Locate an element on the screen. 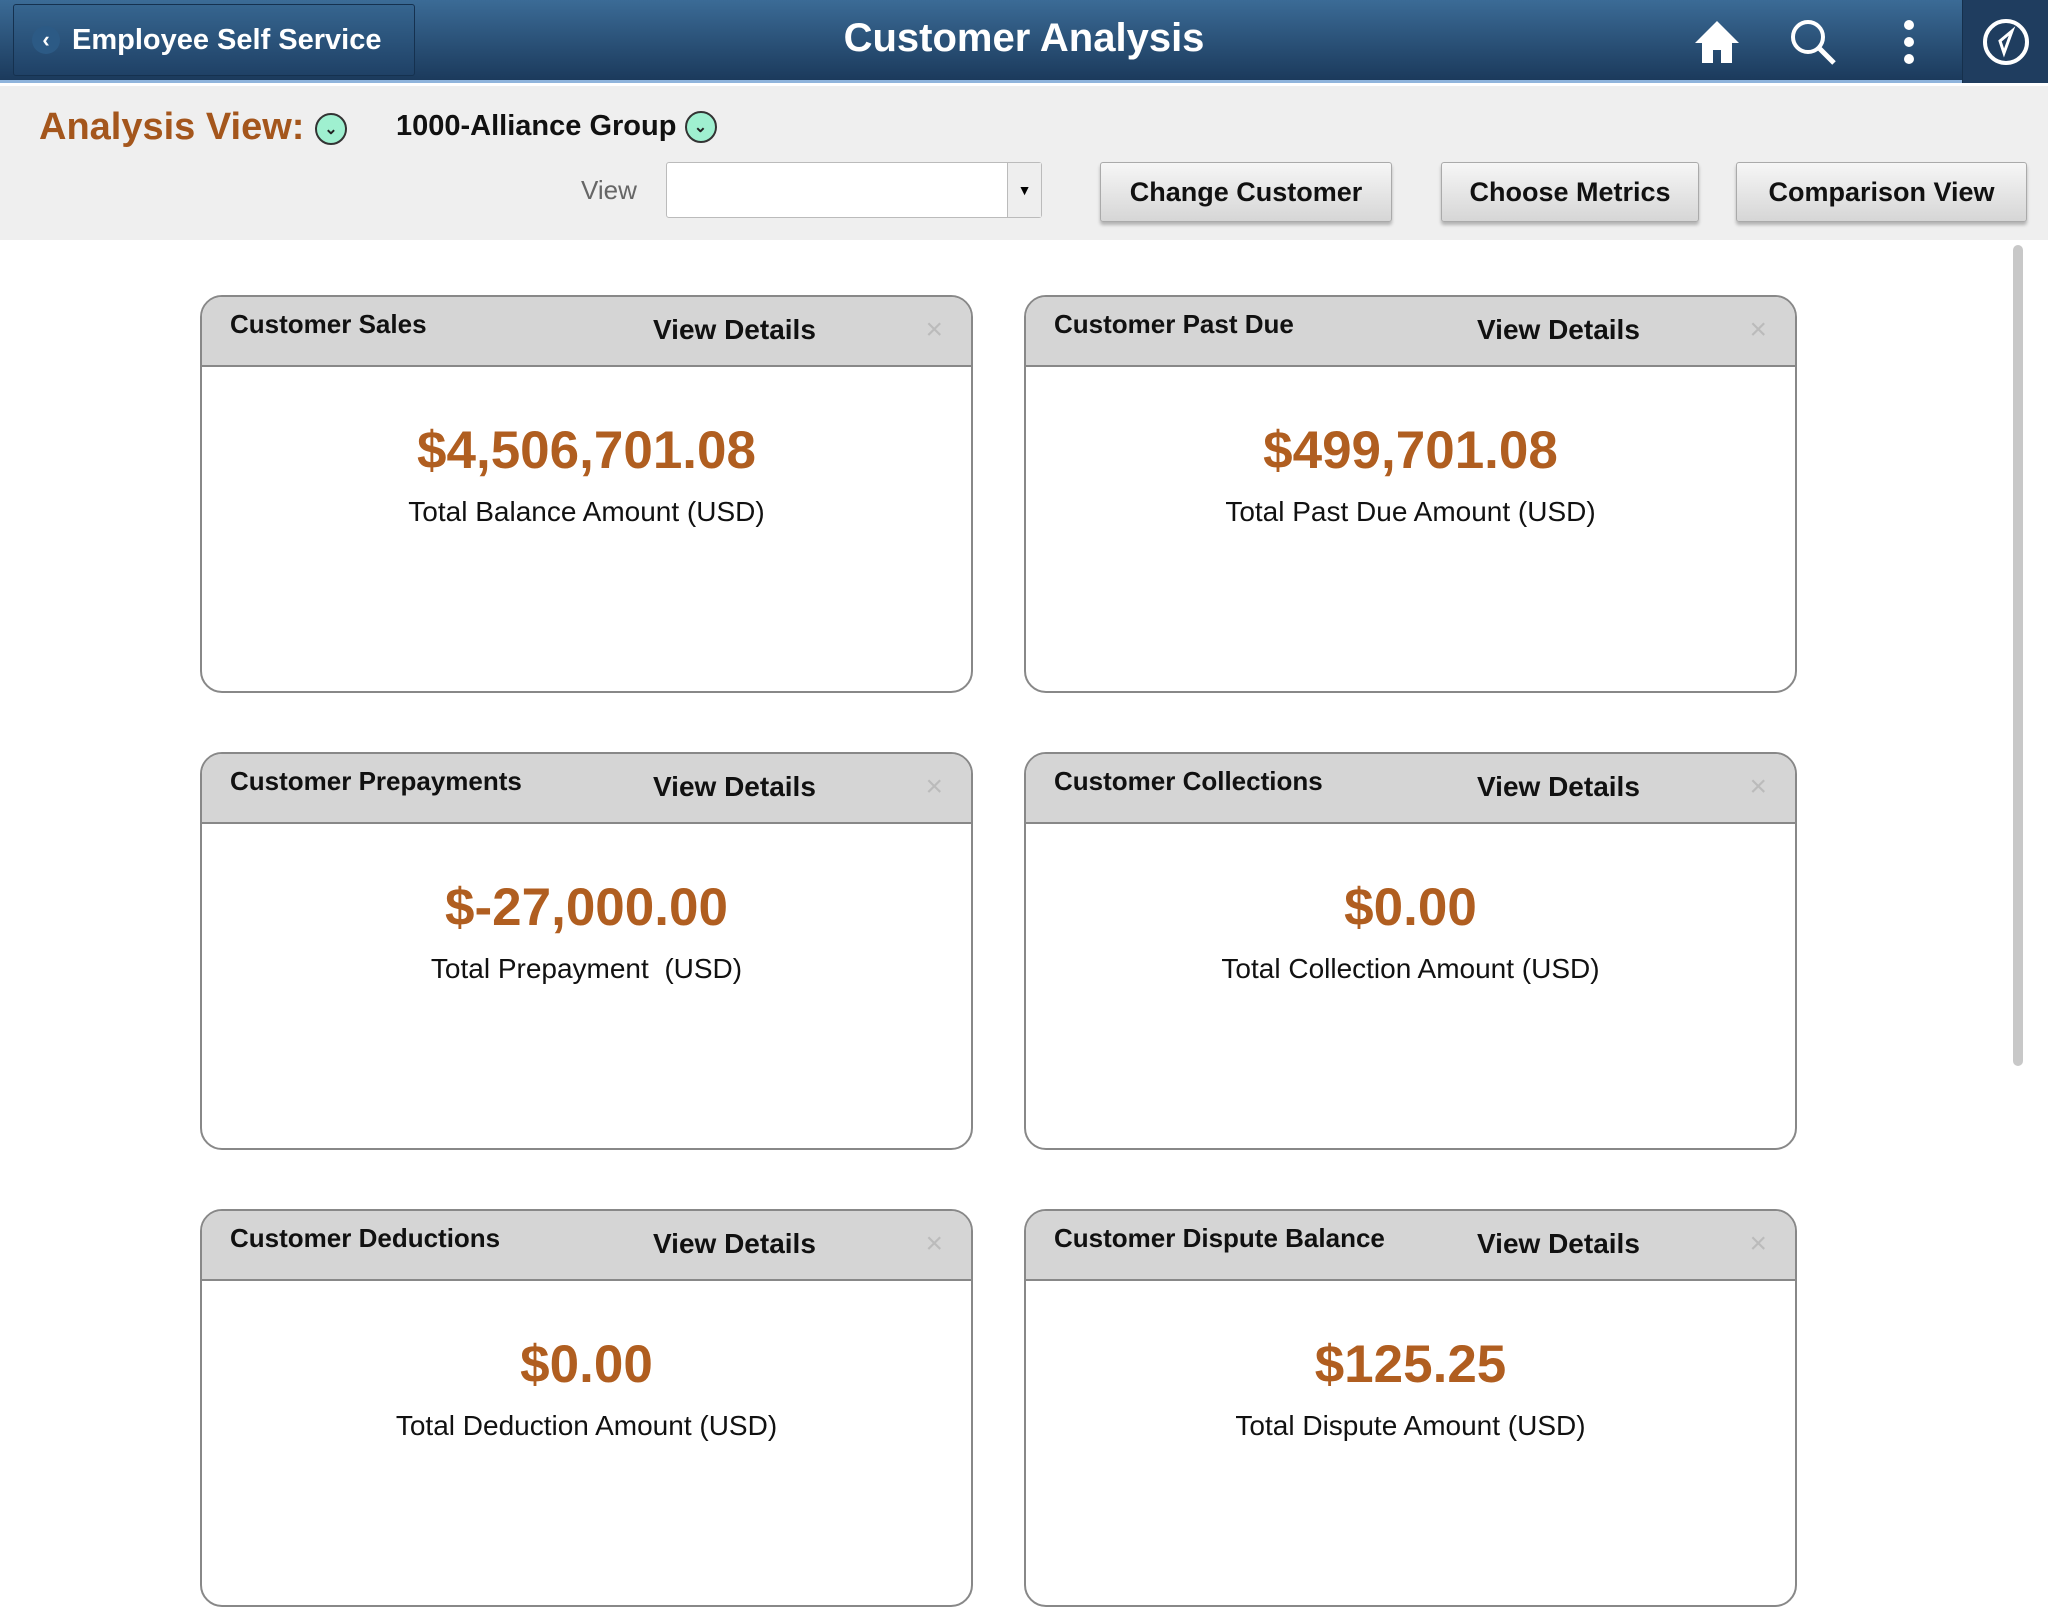 The width and height of the screenshot is (2048, 1607). view-select: ▼ is located at coordinates (854, 190).